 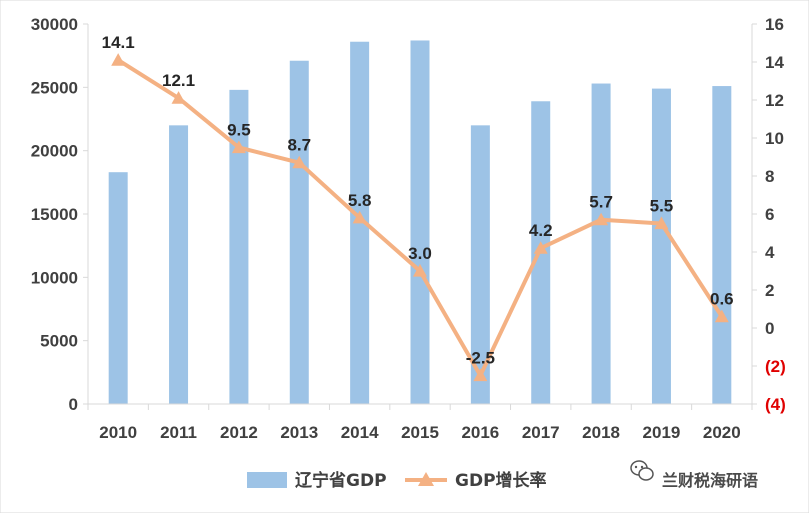 I want to click on legend: 辽宁省GDP GDP增长率, so click(x=397, y=480).